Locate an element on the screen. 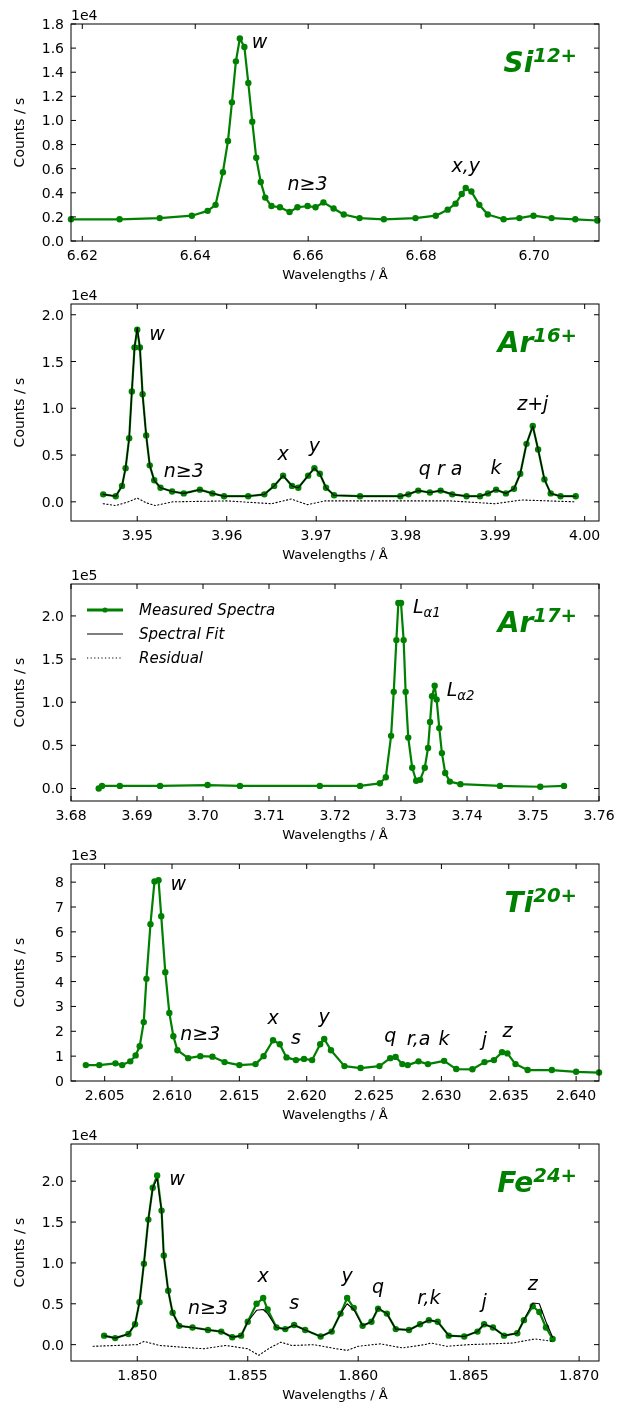  y-tick-label: 1.4 is located at coordinates (53, 72).